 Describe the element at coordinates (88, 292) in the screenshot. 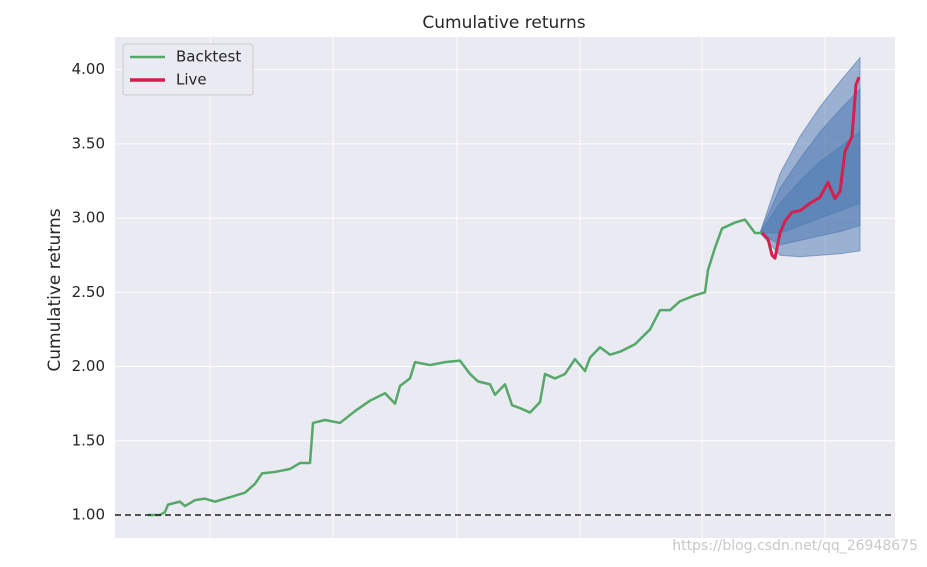

I see `y-tick-label: 2.50` at that location.